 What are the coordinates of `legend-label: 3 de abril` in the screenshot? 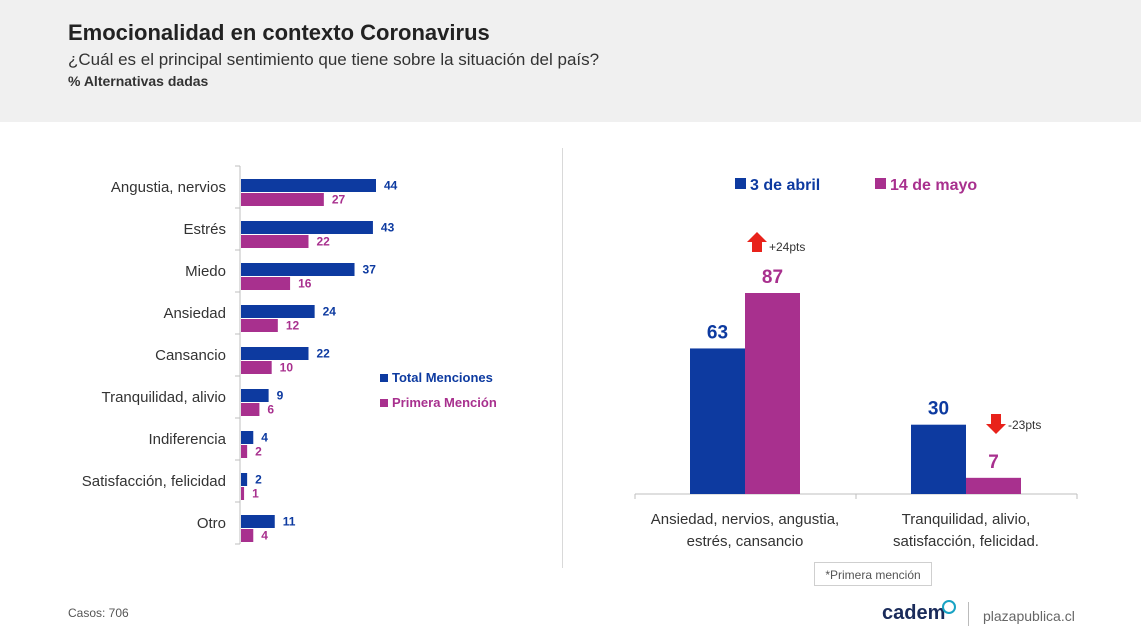 It's located at (785, 185).